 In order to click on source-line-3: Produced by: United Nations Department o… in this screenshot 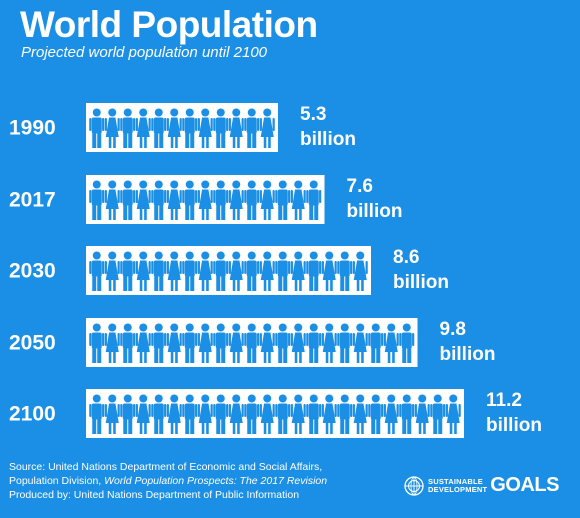, I will do `click(154, 495)`.